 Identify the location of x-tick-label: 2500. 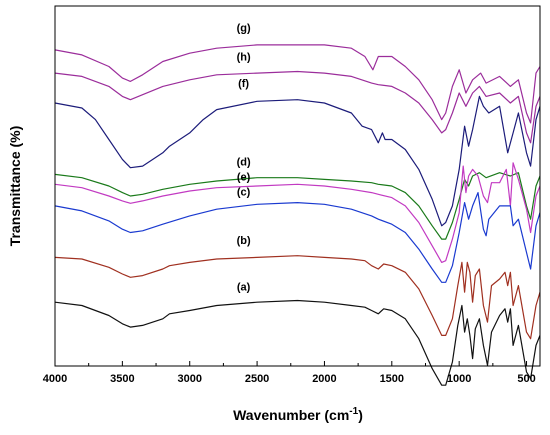
(257, 379).